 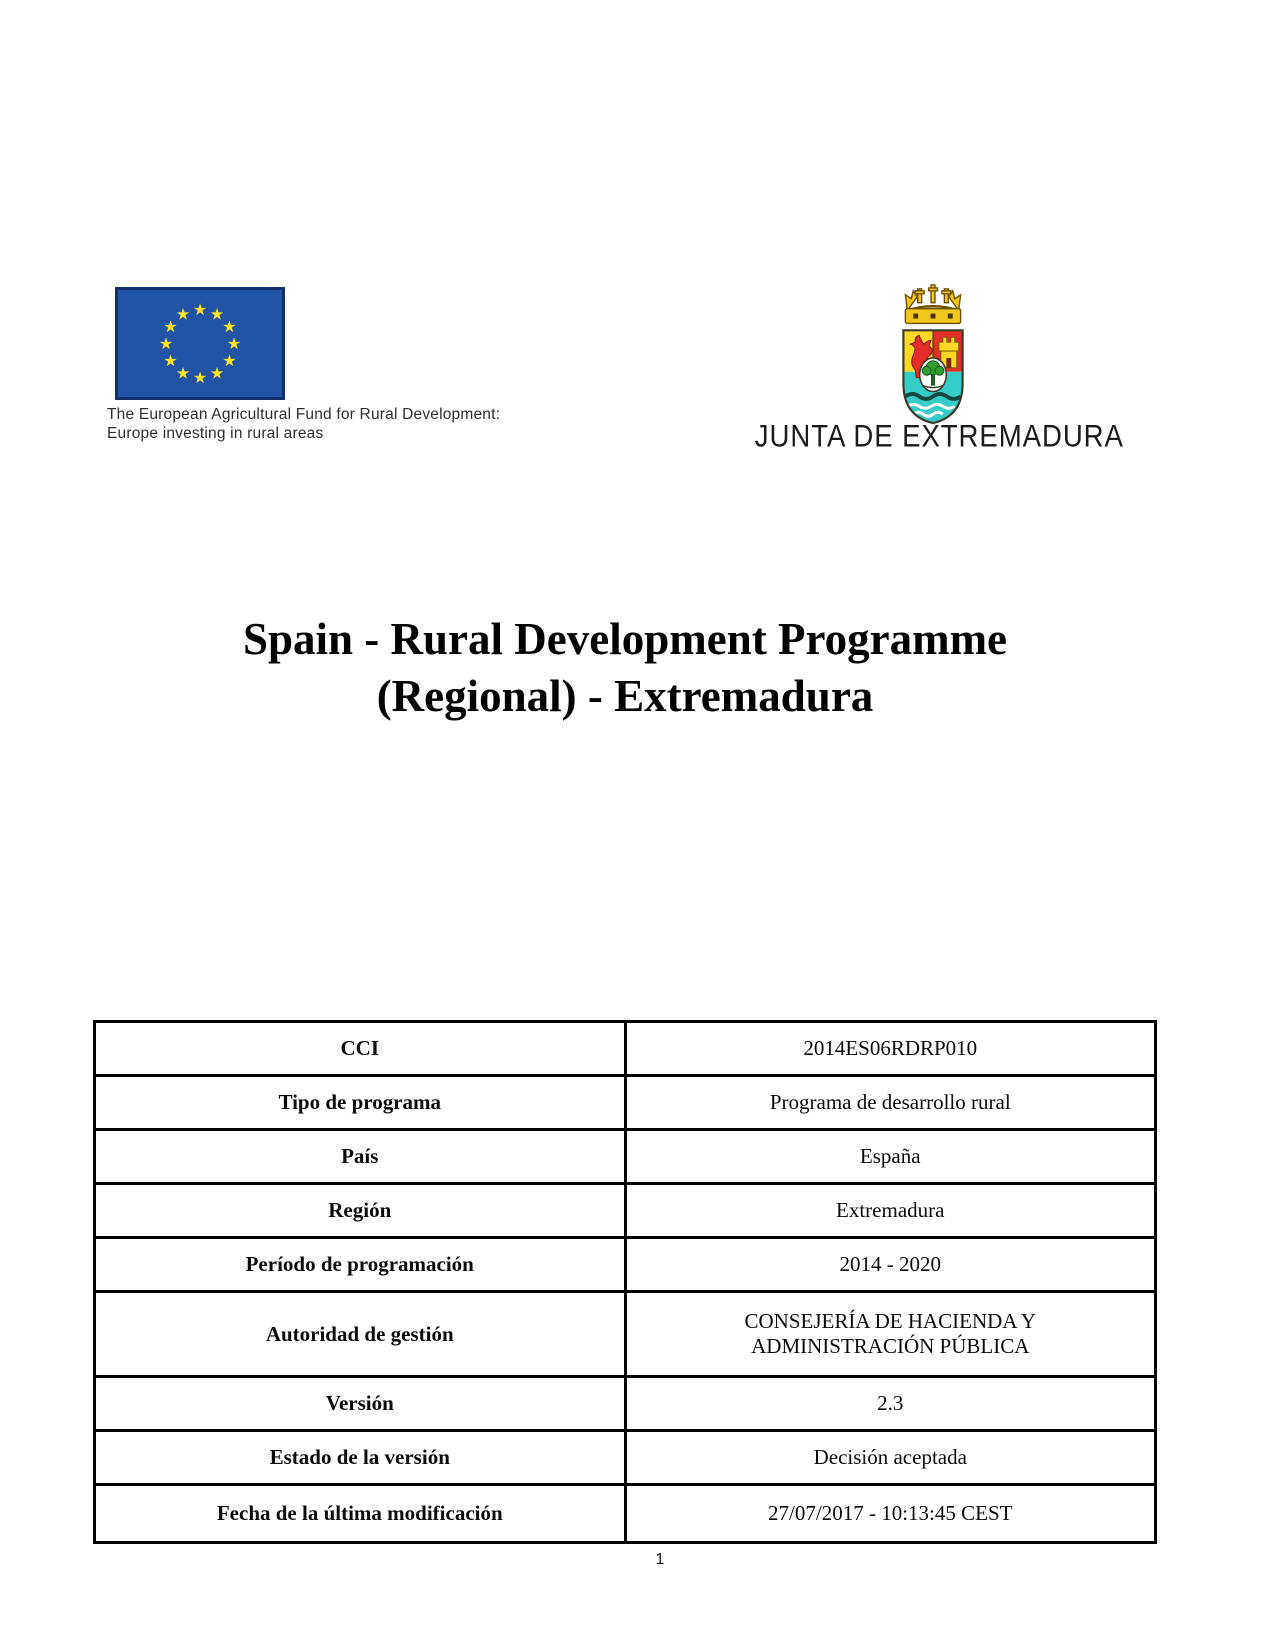 I want to click on table-row-estado: Estado de la versión Decisión aceptada, so click(x=625, y=1457).